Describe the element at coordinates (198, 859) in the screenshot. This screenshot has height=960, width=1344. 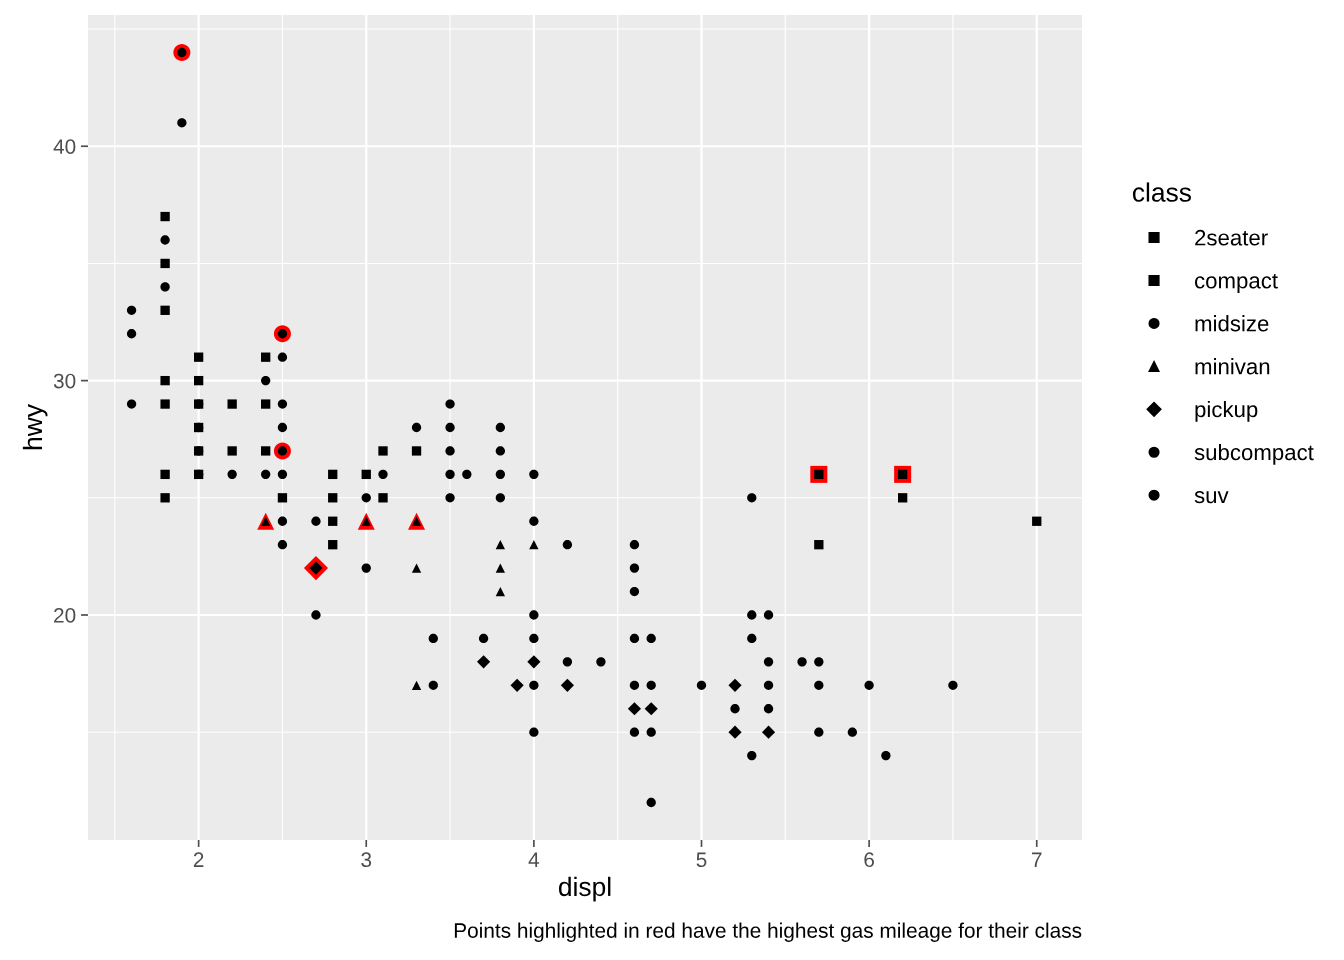
I see `x-tick-label: 2` at that location.